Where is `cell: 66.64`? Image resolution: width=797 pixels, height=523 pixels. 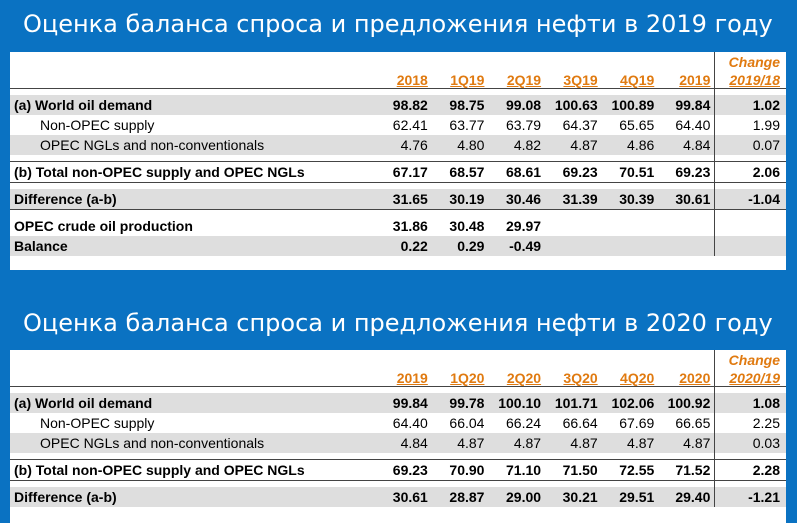
cell: 66.64 is located at coordinates (580, 423).